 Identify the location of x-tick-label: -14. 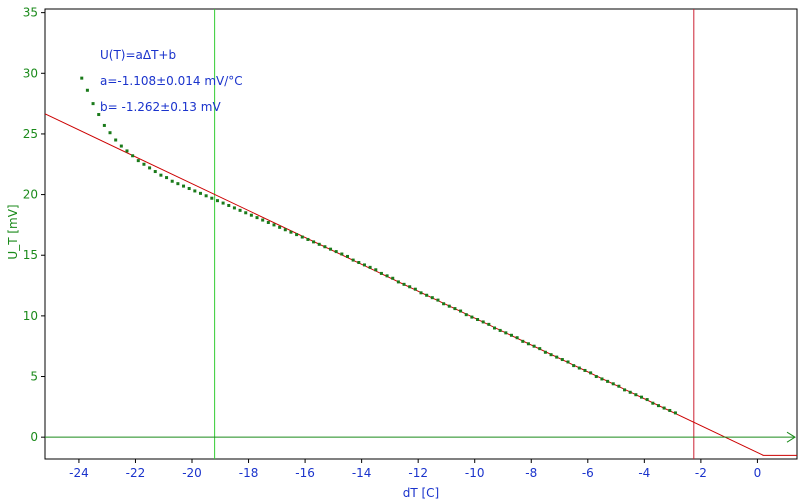
(362, 473).